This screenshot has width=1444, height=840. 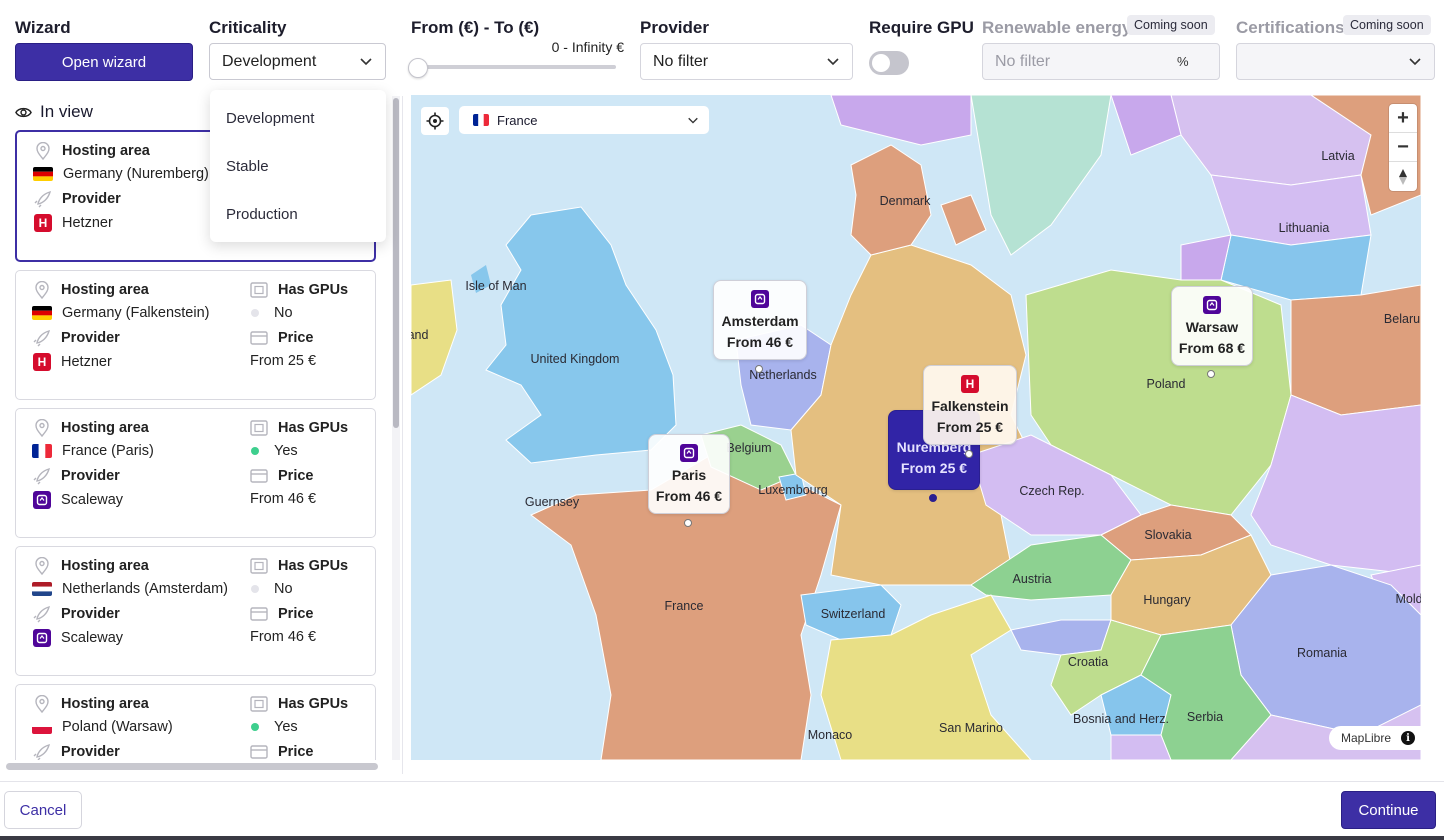 I want to click on map-label: Czech Rep., so click(x=1052, y=491).